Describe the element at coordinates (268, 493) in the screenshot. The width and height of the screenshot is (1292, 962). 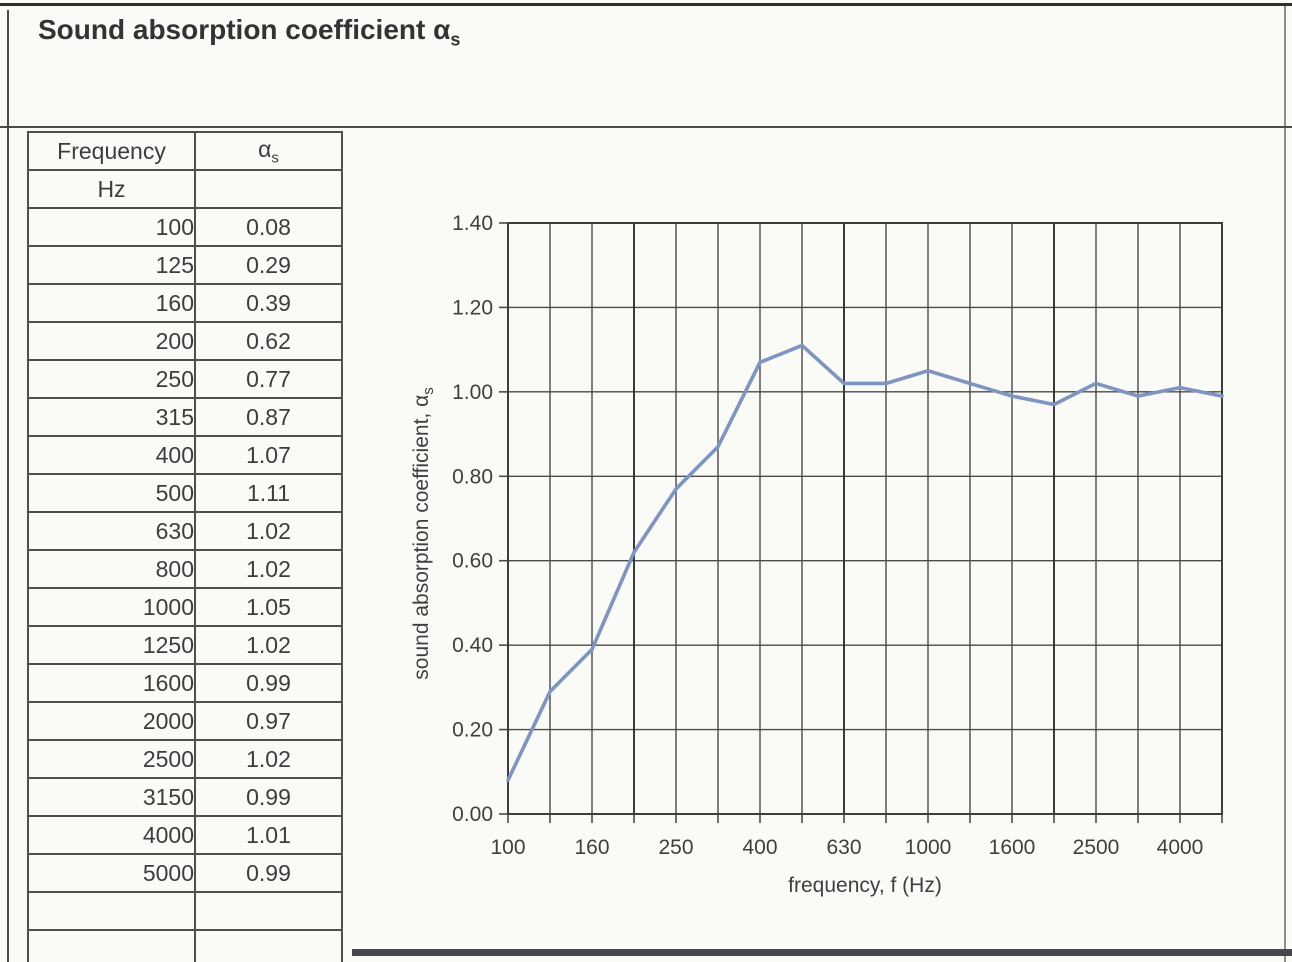
I see `alpha-cell: 1.11` at that location.